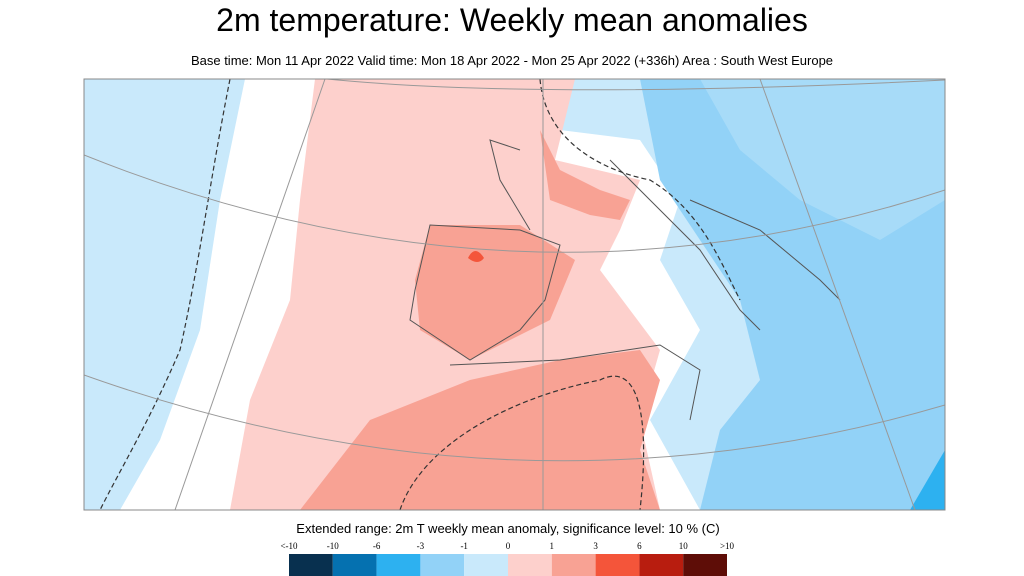 Image resolution: width=1024 pixels, height=576 pixels. I want to click on colorbar-label: 3, so click(595, 546).